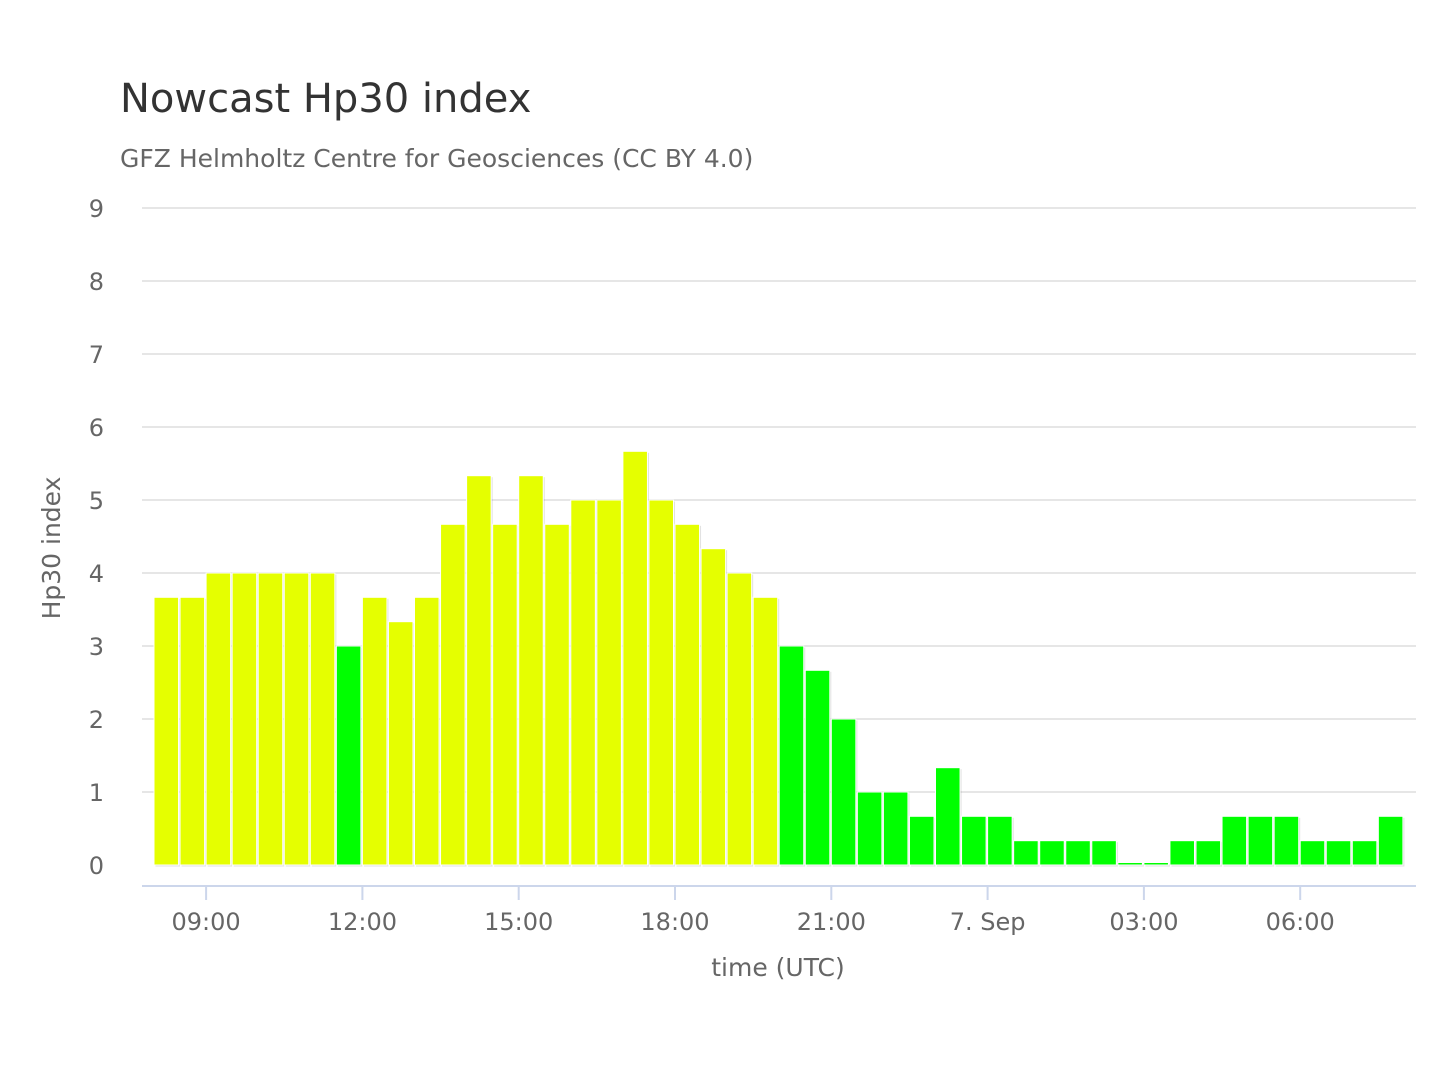  What do you see at coordinates (988, 922) in the screenshot?
I see `x-tick-label: 7. Sep` at bounding box center [988, 922].